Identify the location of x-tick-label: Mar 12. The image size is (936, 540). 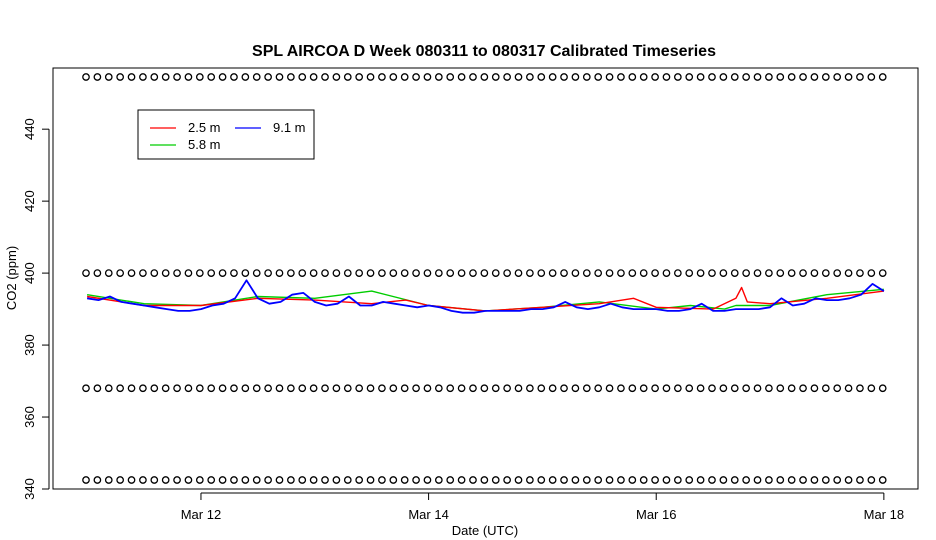
(201, 514).